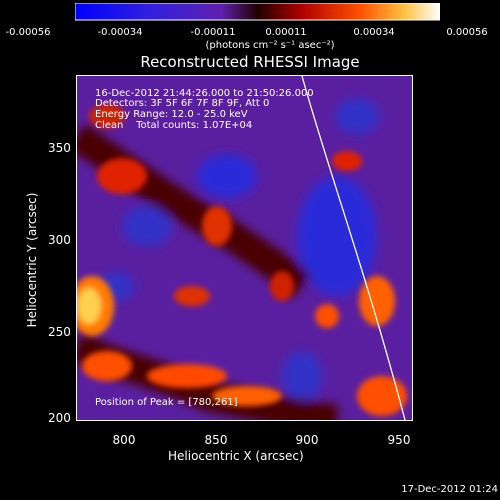 This screenshot has height=500, width=500. Describe the element at coordinates (250, 62) in the screenshot. I see `plot-title: Reconstructed RHESSI Image` at that location.